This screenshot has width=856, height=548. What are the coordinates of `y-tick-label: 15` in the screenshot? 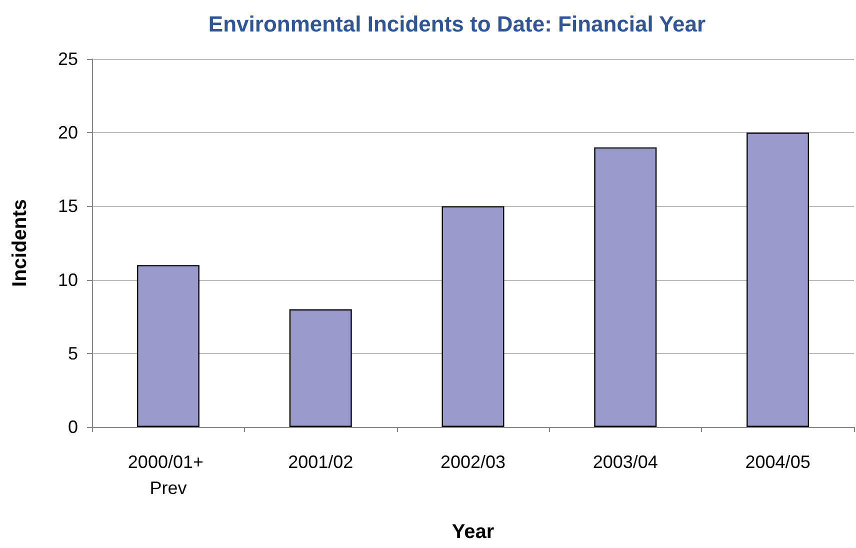 It's located at (68, 206).